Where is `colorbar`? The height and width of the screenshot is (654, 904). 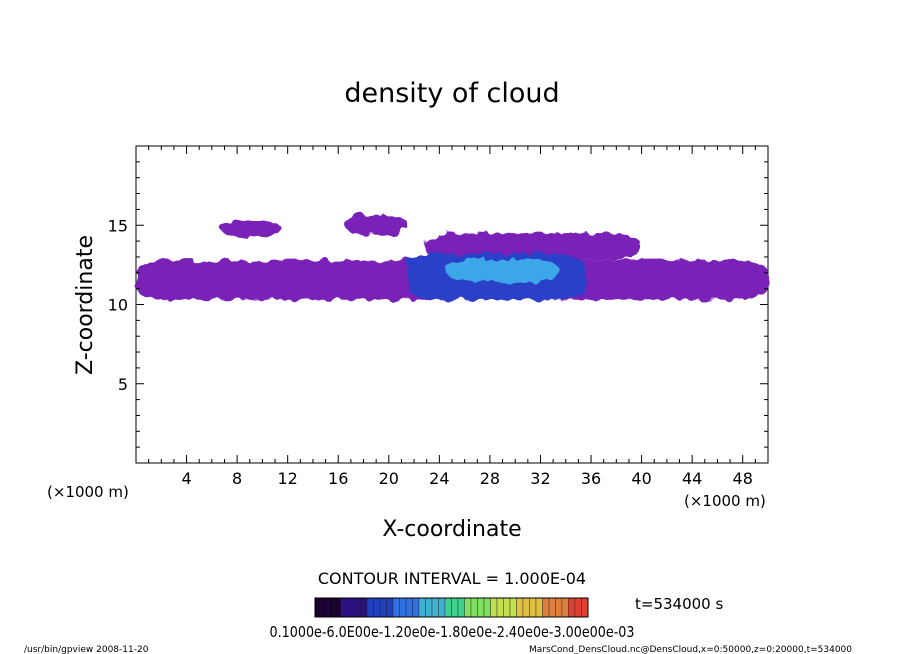
colorbar is located at coordinates (451, 607).